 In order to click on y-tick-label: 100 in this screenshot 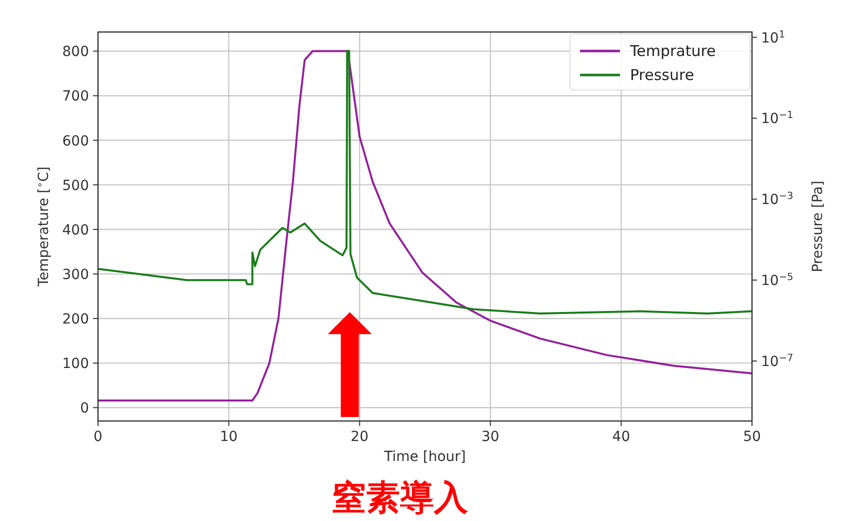, I will do `click(75, 364)`.